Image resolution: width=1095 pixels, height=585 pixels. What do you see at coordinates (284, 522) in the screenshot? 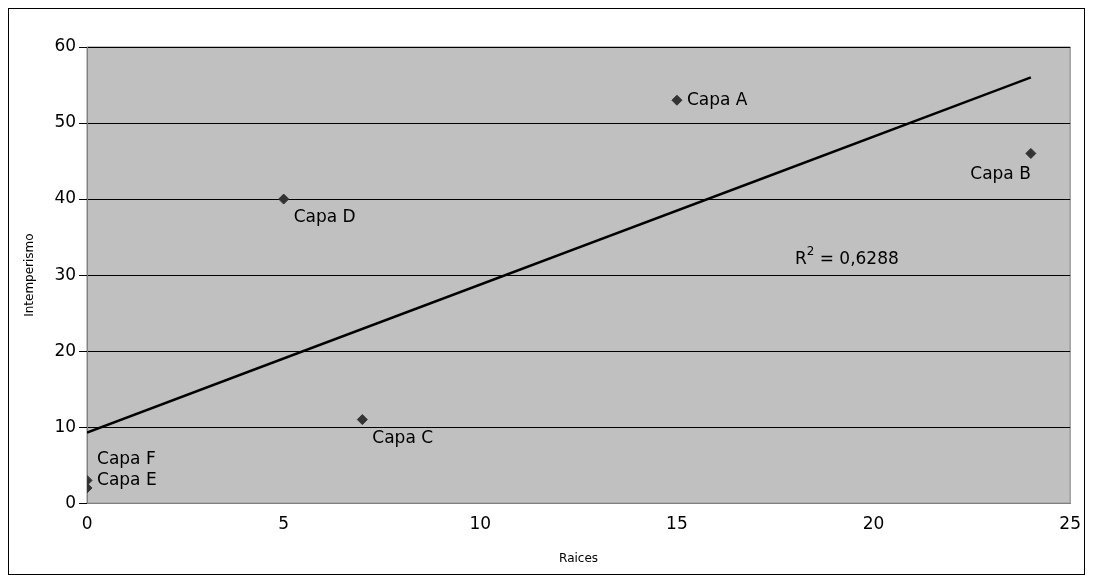
I see `x-tick-label: 5` at bounding box center [284, 522].